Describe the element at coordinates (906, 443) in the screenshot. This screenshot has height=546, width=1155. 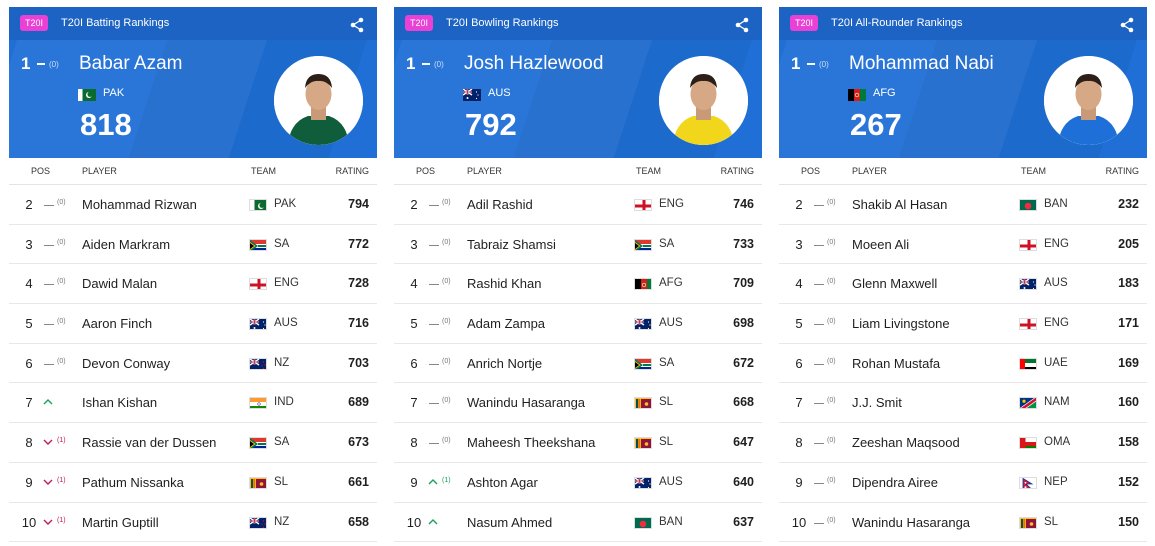
I see `row-player-name: Zeeshan Maqsood` at that location.